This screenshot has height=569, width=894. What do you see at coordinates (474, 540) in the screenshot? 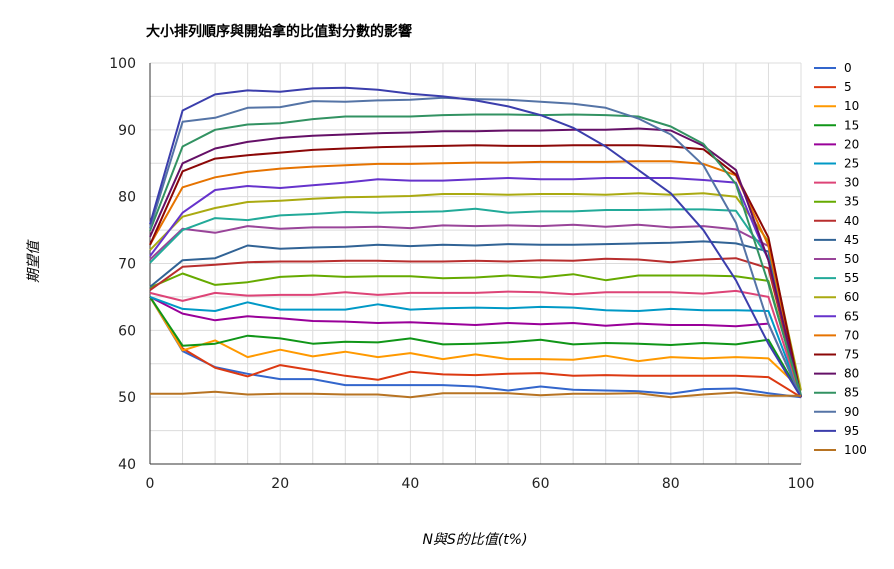
I see `x-axis-label: N與S的比值(t%)` at bounding box center [474, 540].